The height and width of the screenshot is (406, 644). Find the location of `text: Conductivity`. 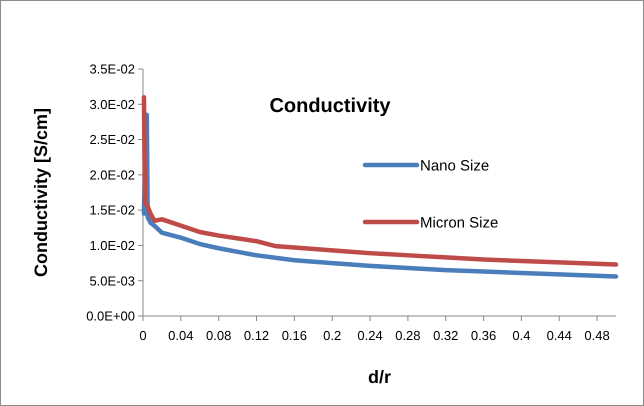

text: Conductivity is located at coordinates (330, 106).